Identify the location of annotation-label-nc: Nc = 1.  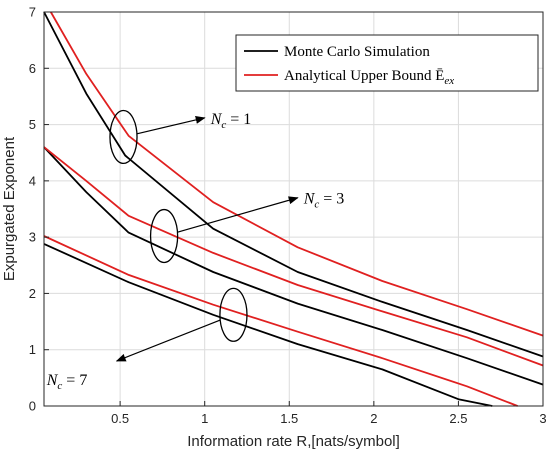
(231, 121).